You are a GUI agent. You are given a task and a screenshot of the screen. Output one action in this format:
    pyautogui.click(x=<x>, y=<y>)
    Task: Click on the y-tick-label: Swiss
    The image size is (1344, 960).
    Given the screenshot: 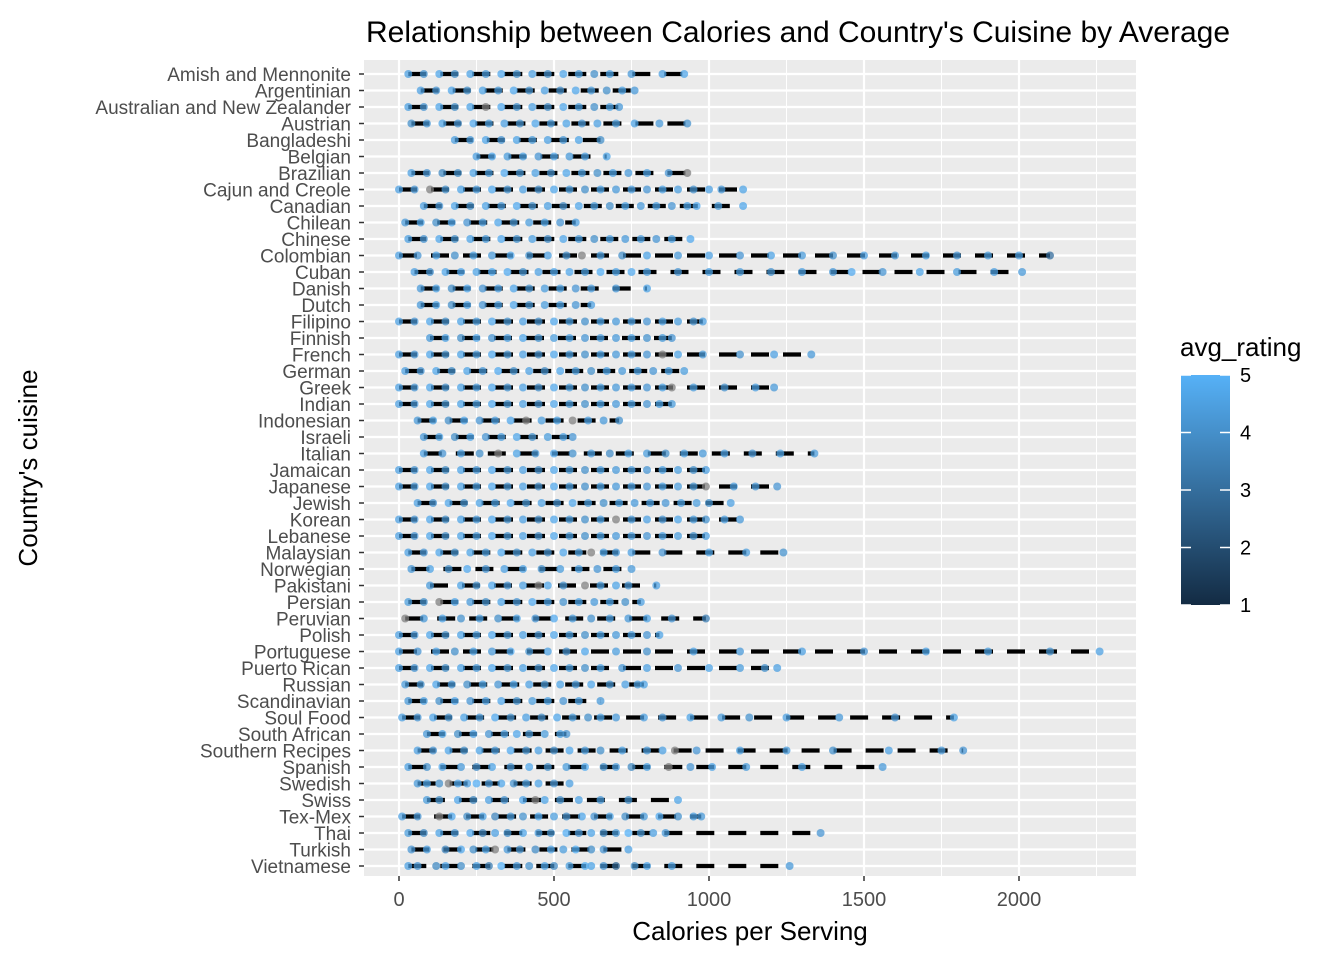 What is the action you would take?
    pyautogui.click(x=326, y=801)
    